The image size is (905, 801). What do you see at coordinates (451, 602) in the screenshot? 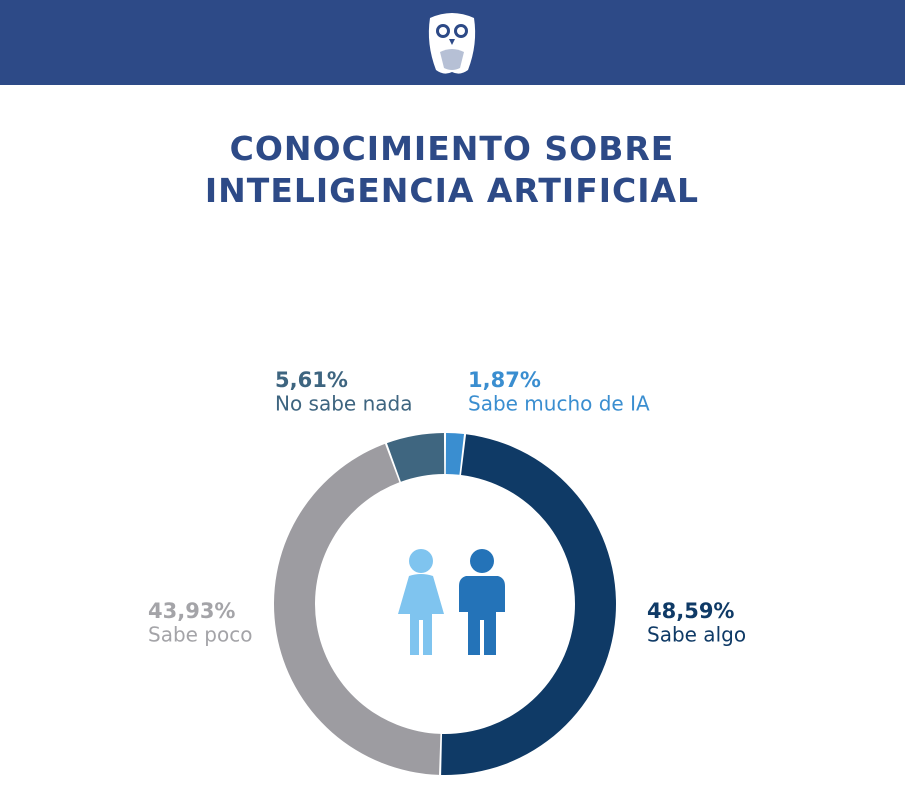
I see `people-icon` at bounding box center [451, 602].